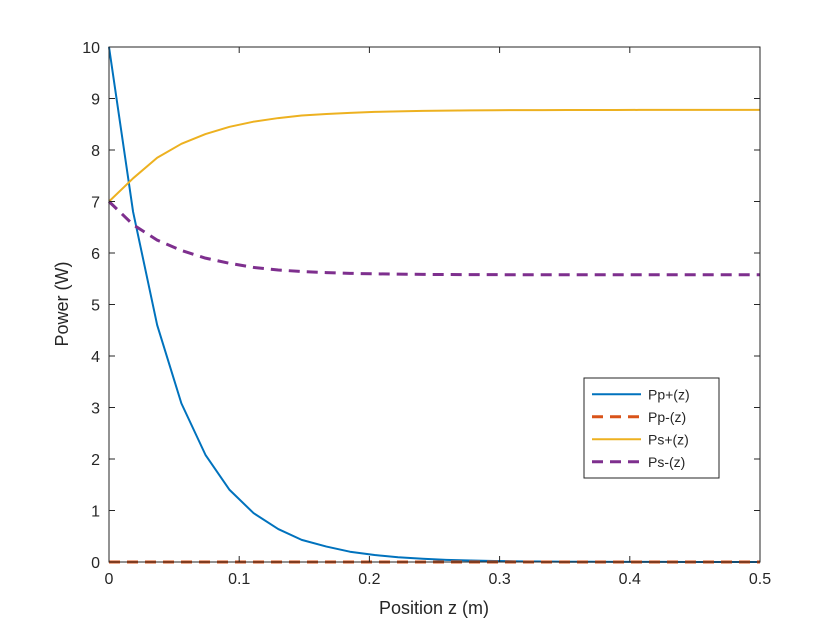 Image resolution: width=840 pixels, height=630 pixels. What do you see at coordinates (630, 579) in the screenshot?
I see `x-tick-label: 0.4` at bounding box center [630, 579].